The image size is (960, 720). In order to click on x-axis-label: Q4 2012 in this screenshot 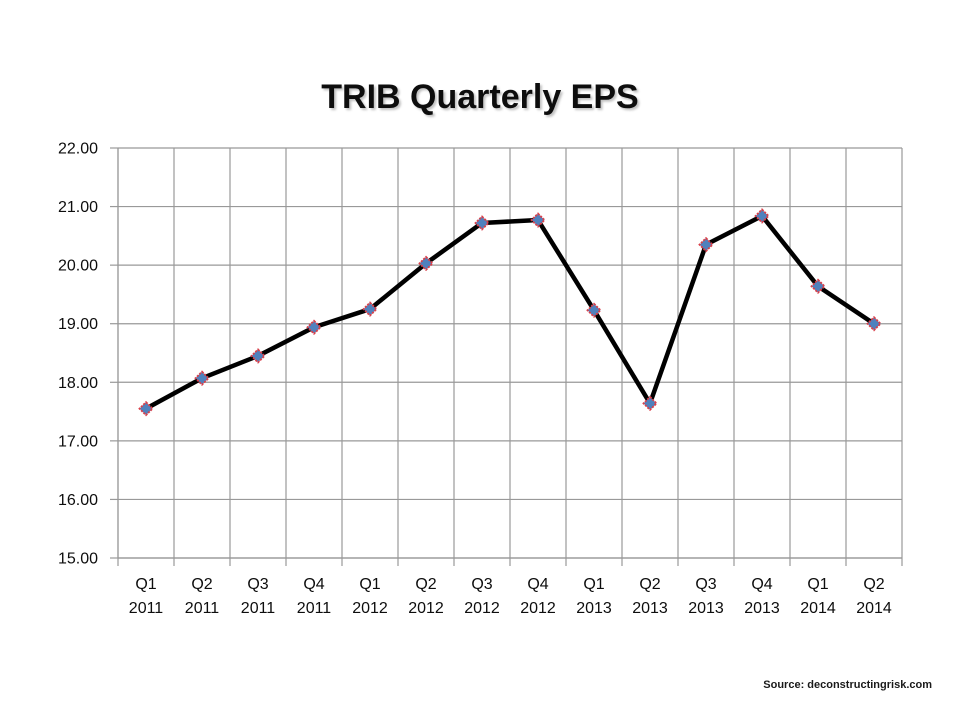, I will do `click(538, 596)`.